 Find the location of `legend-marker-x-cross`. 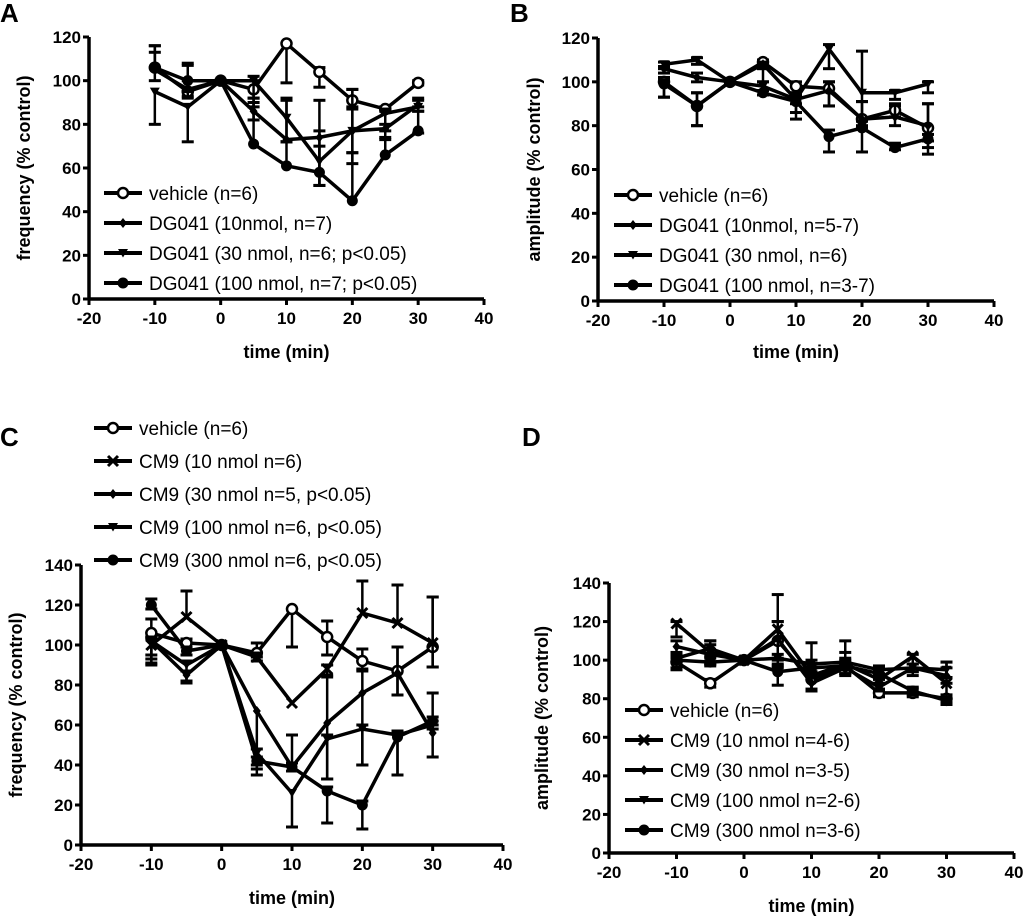

legend-marker-x-cross is located at coordinates (113, 461).